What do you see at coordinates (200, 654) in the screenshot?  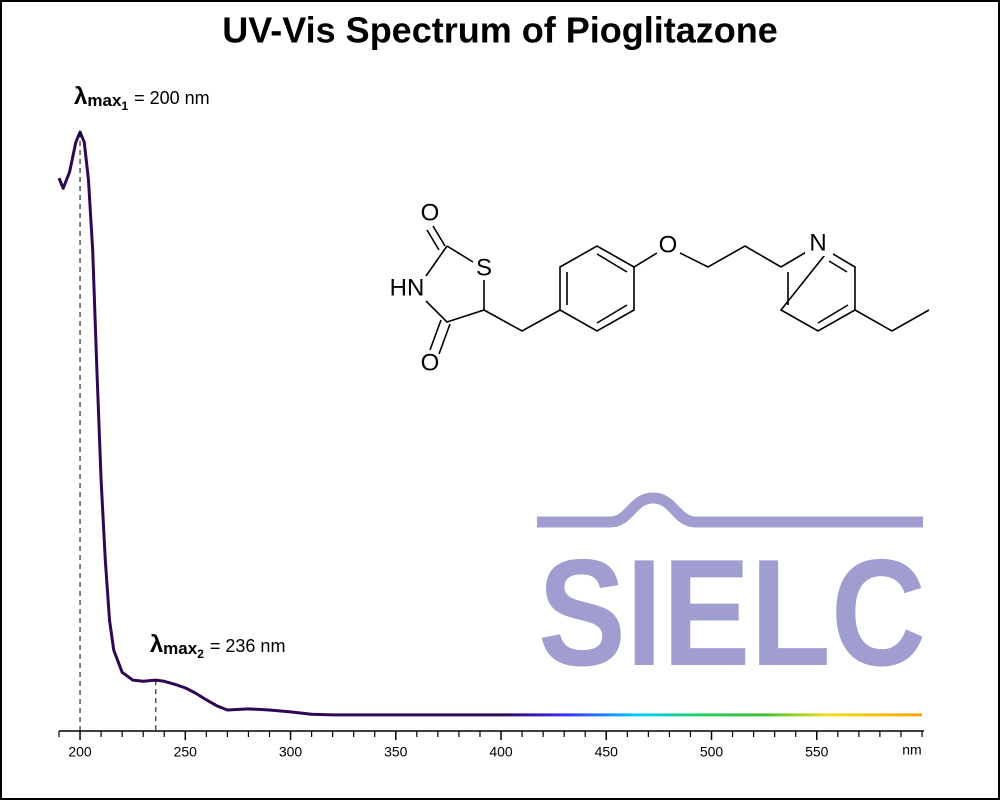 I see `lambda-index: 2` at bounding box center [200, 654].